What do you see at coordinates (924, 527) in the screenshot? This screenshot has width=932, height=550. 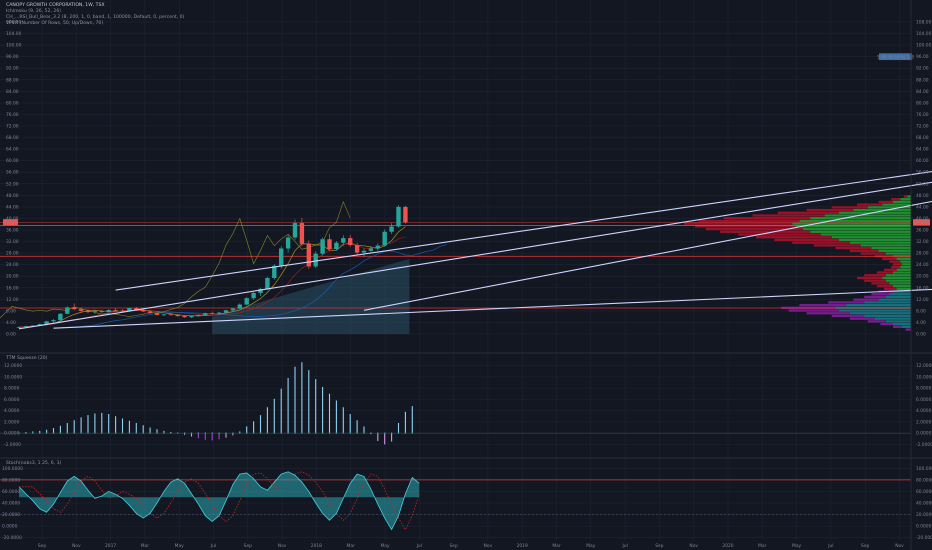 I see `stoch-y-tick-right: 0.0000` at bounding box center [924, 527].